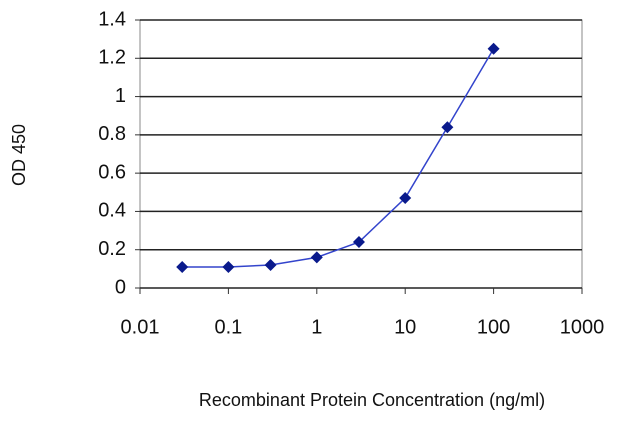 The width and height of the screenshot is (640, 427). I want to click on x-tick-label: 1000, so click(582, 327).